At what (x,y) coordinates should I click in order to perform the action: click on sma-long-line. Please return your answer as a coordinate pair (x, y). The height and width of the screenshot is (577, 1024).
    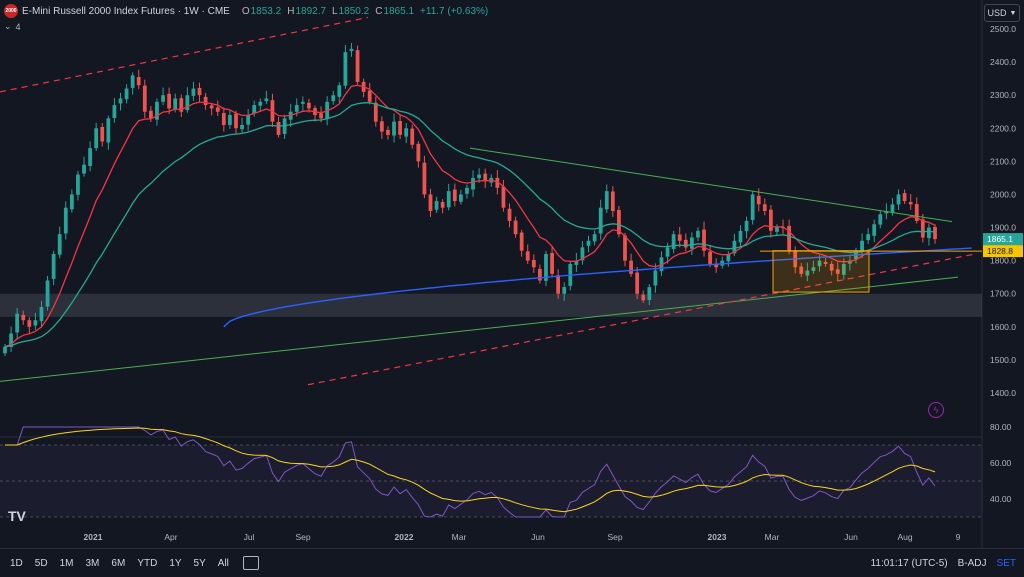
    Looking at the image, I should click on (597, 287).